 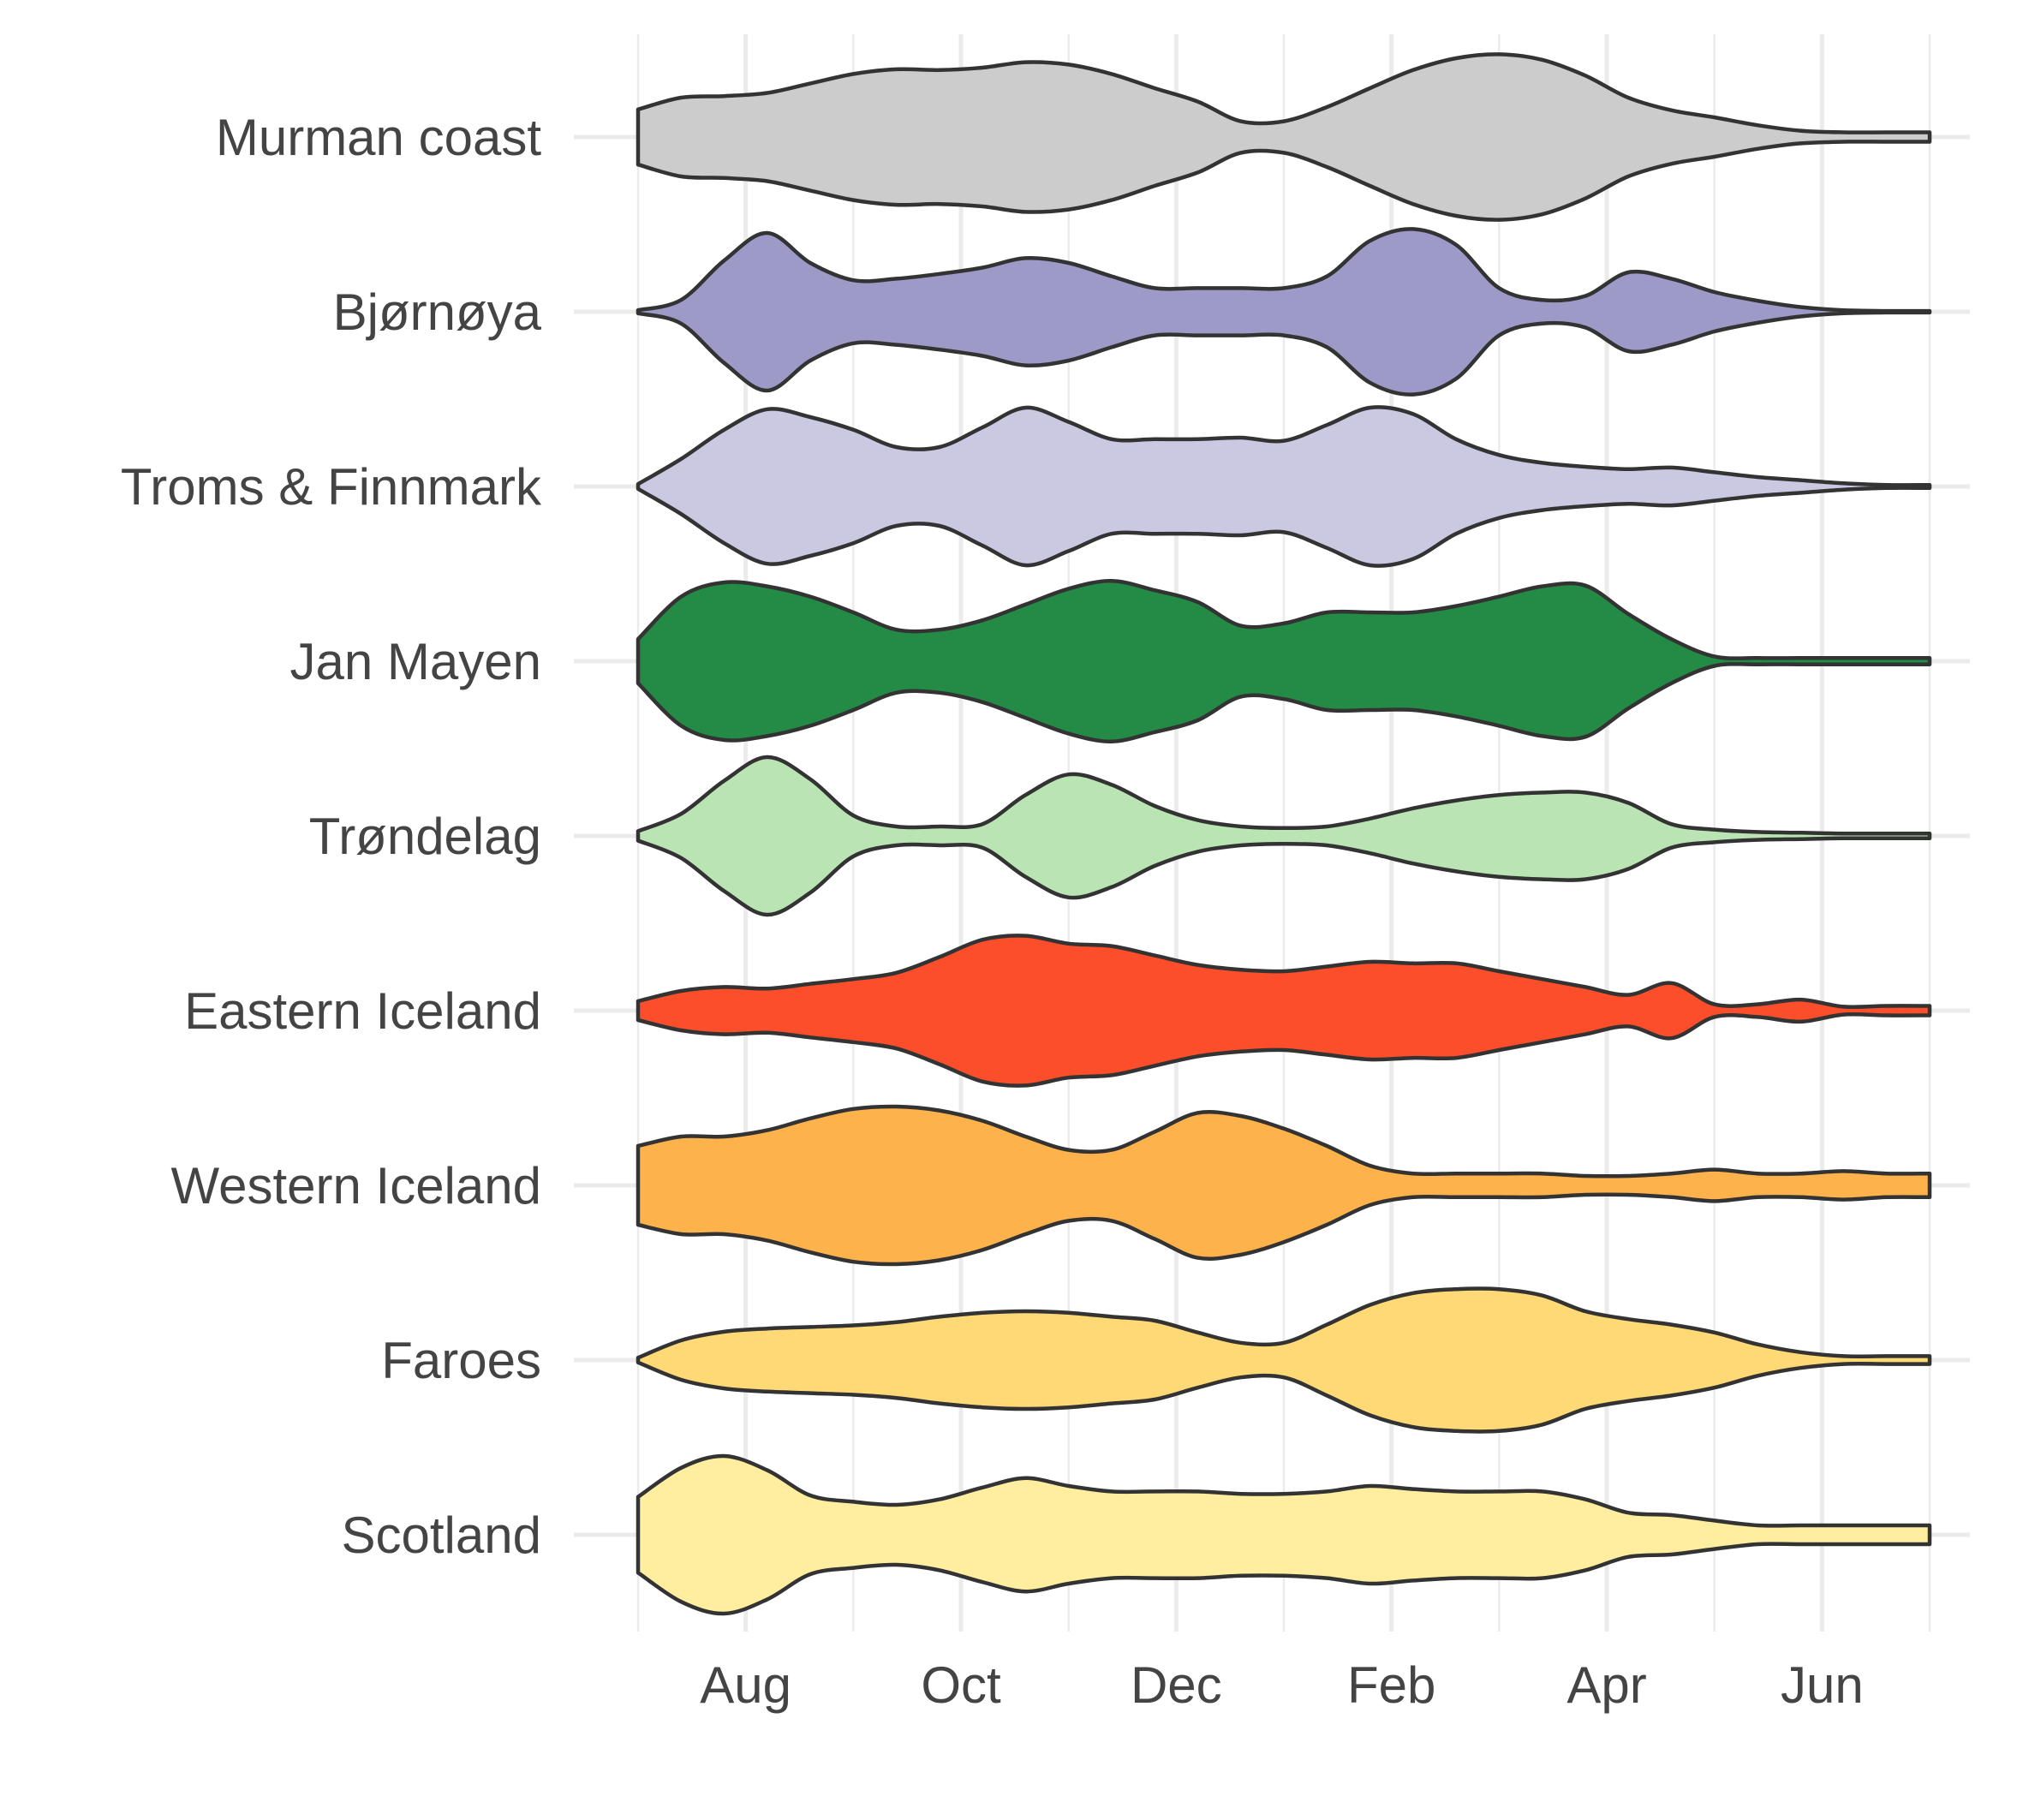 I want to click on y-tick-label: Murman coast, so click(x=378, y=137).